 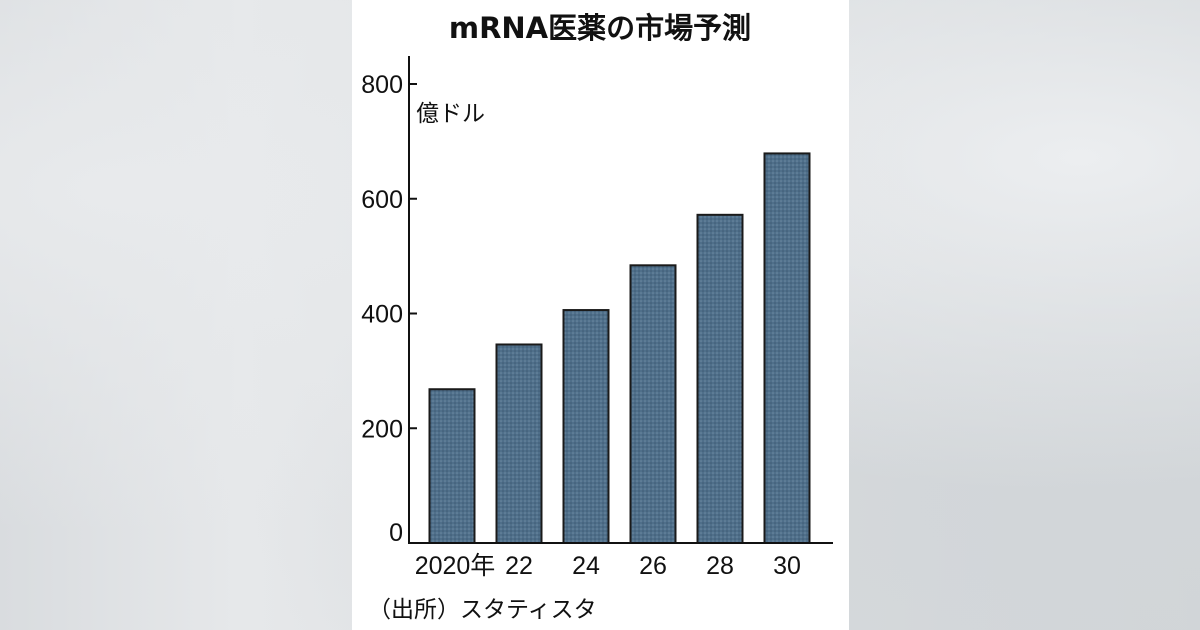 What do you see at coordinates (455, 566) in the screenshot?
I see `x-tick-label: 2020年` at bounding box center [455, 566].